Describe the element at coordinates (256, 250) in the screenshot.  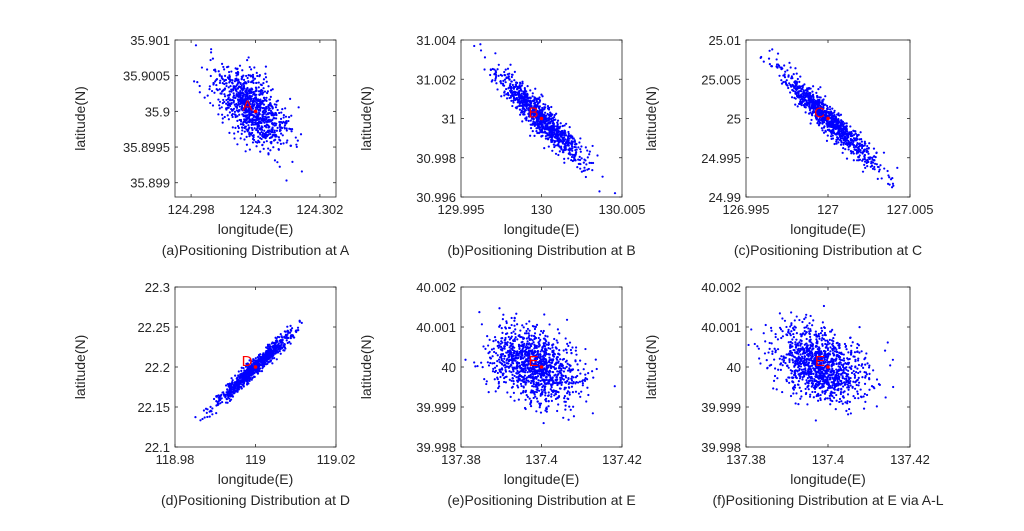
I see `subplot-caption: (a)Positioning Distribution at A` at that location.